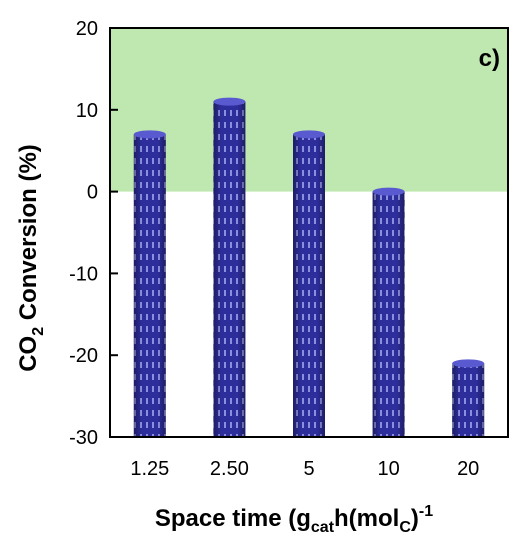 This screenshot has width=526, height=550. Describe the element at coordinates (83, 274) in the screenshot. I see `y-tick-label: -10` at that location.